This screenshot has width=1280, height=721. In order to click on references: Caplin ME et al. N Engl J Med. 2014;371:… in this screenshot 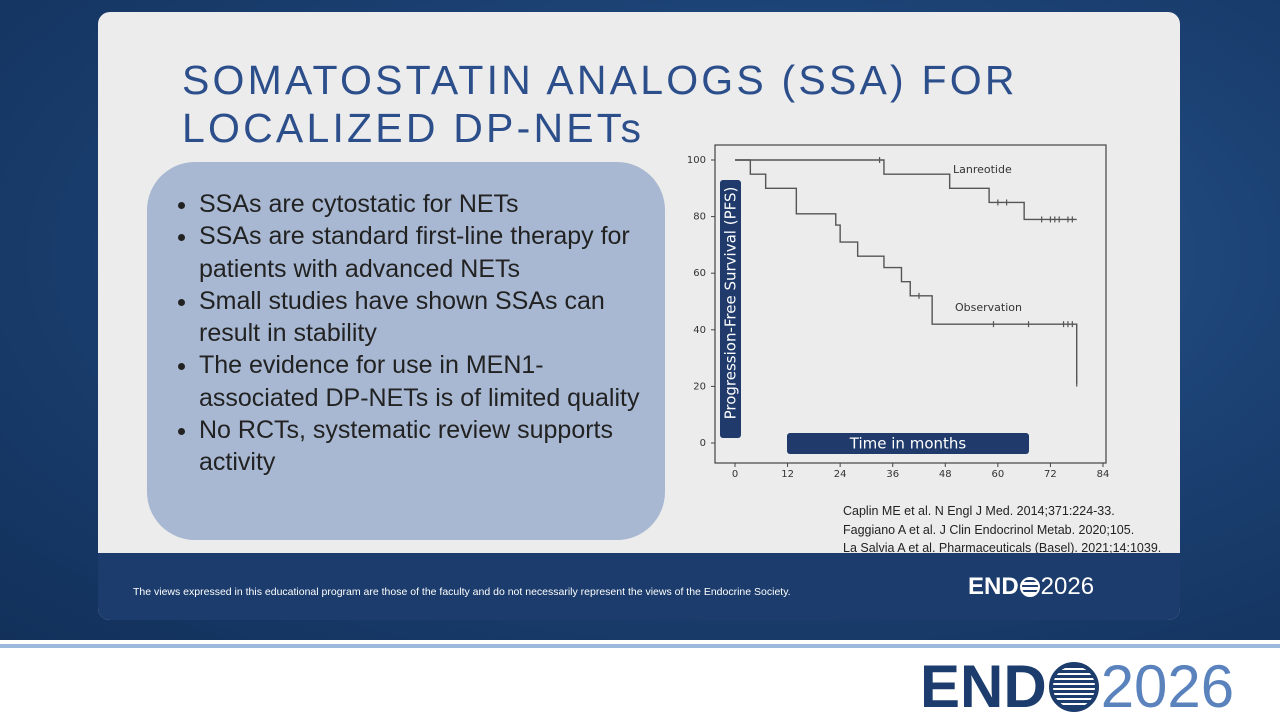, I will do `click(1002, 530)`.